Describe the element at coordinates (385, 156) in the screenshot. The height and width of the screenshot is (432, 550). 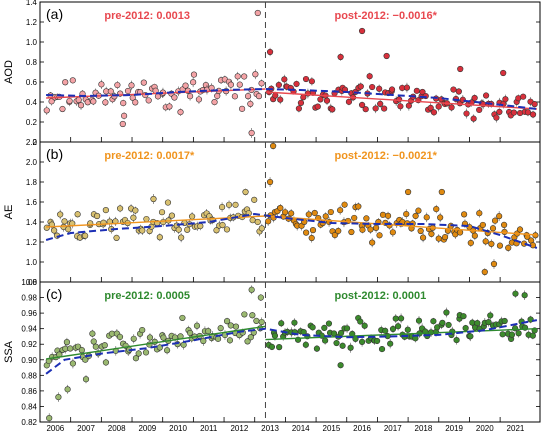
I see `post-2012-trend-label: post-2012: −0.0021*` at that location.